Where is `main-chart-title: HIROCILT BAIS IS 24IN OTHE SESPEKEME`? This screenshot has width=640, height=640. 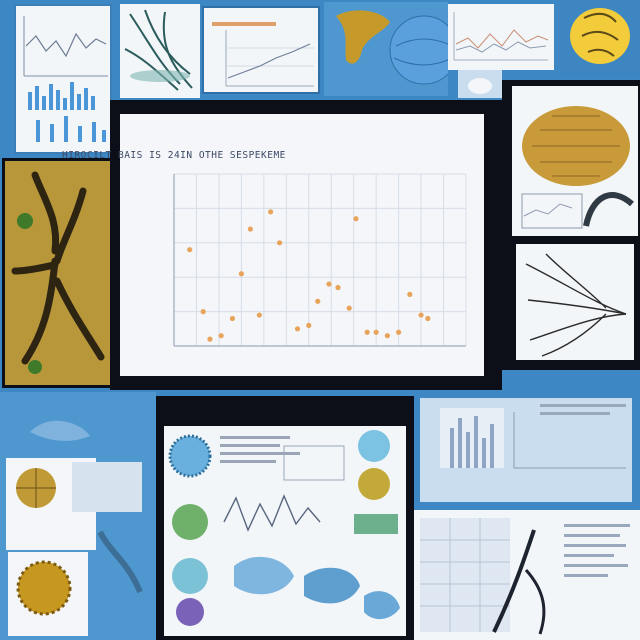
main-chart-title: HIROCILT BAIS IS 24IN OTHE SESPEKEME is located at coordinates (174, 155).